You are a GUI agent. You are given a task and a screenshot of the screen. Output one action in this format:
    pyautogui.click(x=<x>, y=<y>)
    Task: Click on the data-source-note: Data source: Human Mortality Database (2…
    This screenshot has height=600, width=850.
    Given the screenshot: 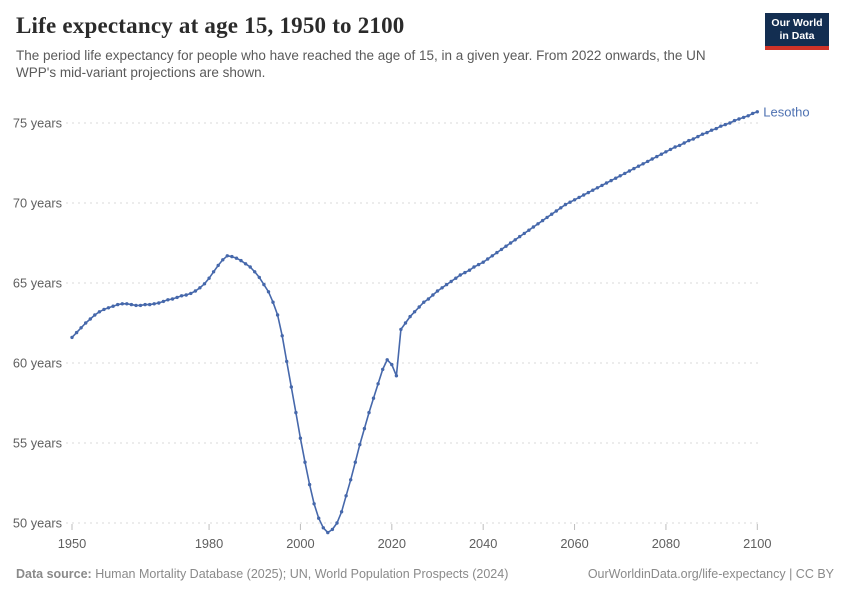 What is the action you would take?
    pyautogui.click(x=262, y=574)
    